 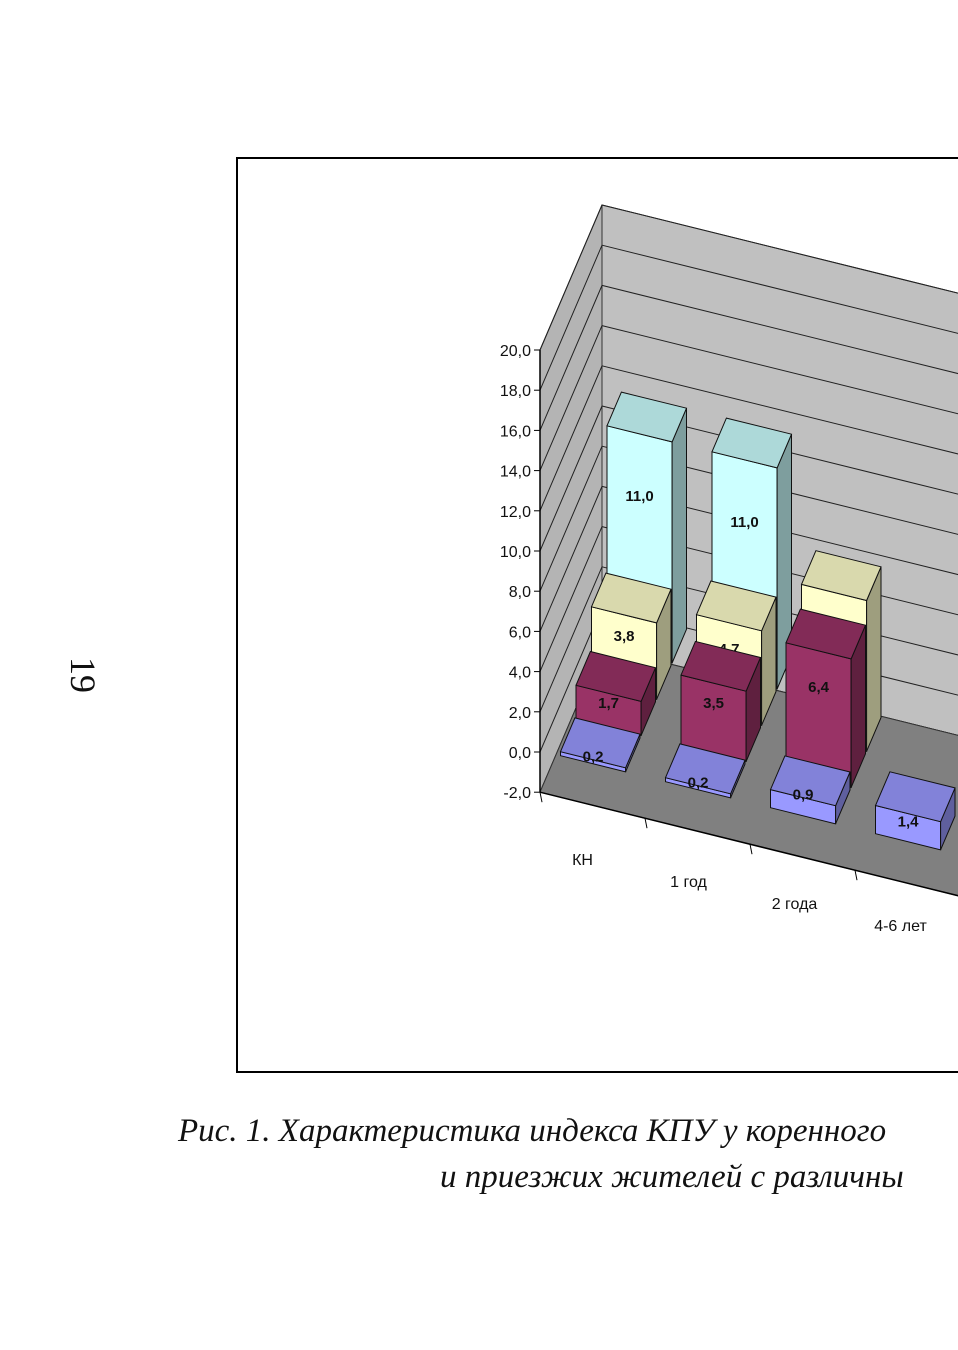 I want to click on bar: 0,9, so click(x=810, y=790).